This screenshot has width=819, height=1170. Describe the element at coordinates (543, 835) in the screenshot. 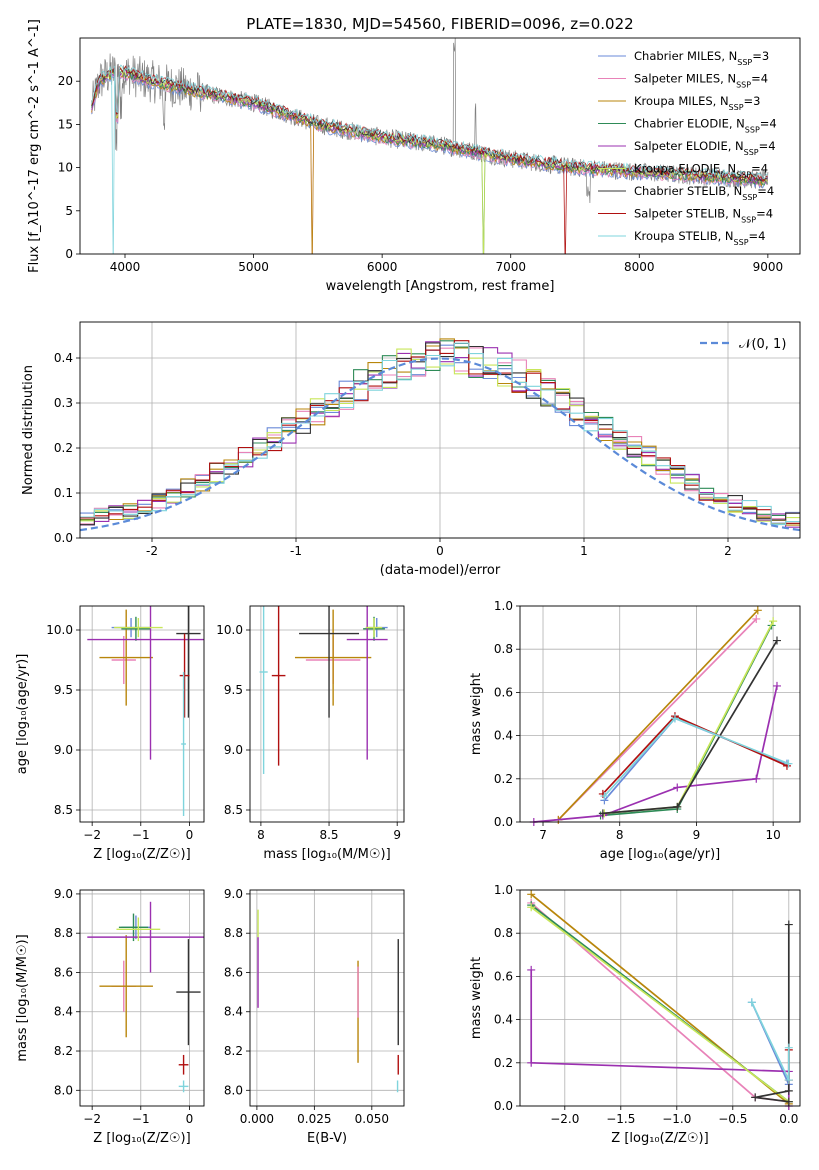

I see `x-tick-label: 7` at that location.